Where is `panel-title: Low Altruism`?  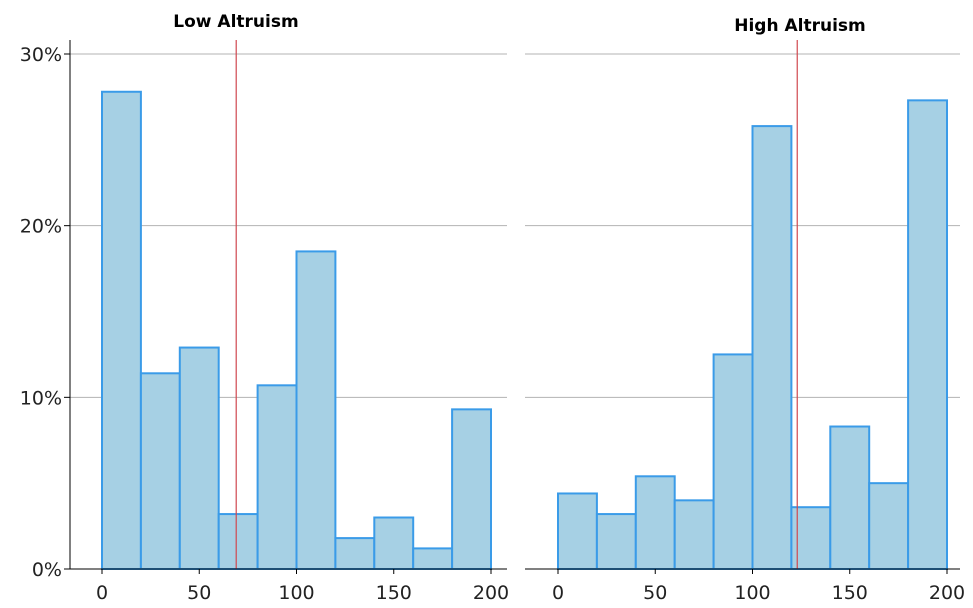 panel-title: Low Altruism is located at coordinates (235, 22).